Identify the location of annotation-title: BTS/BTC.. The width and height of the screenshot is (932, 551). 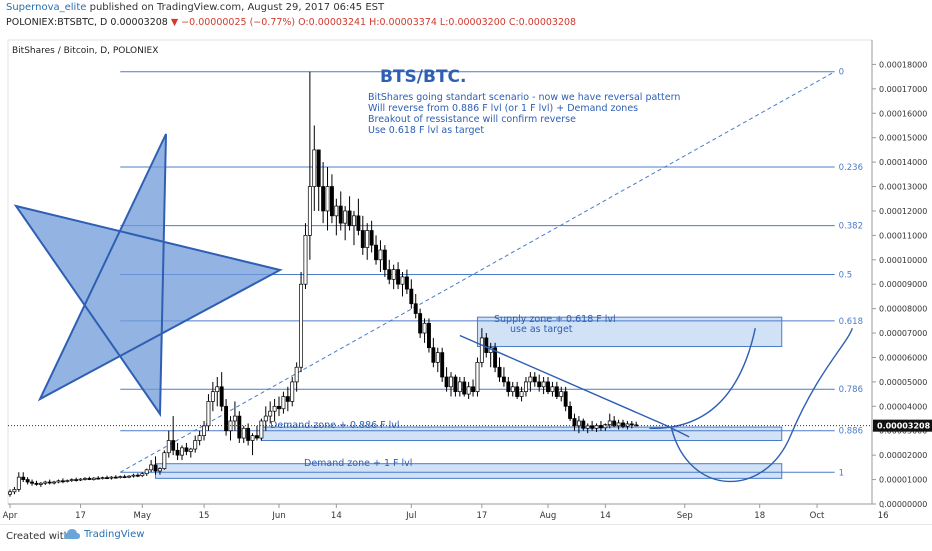
(423, 77).